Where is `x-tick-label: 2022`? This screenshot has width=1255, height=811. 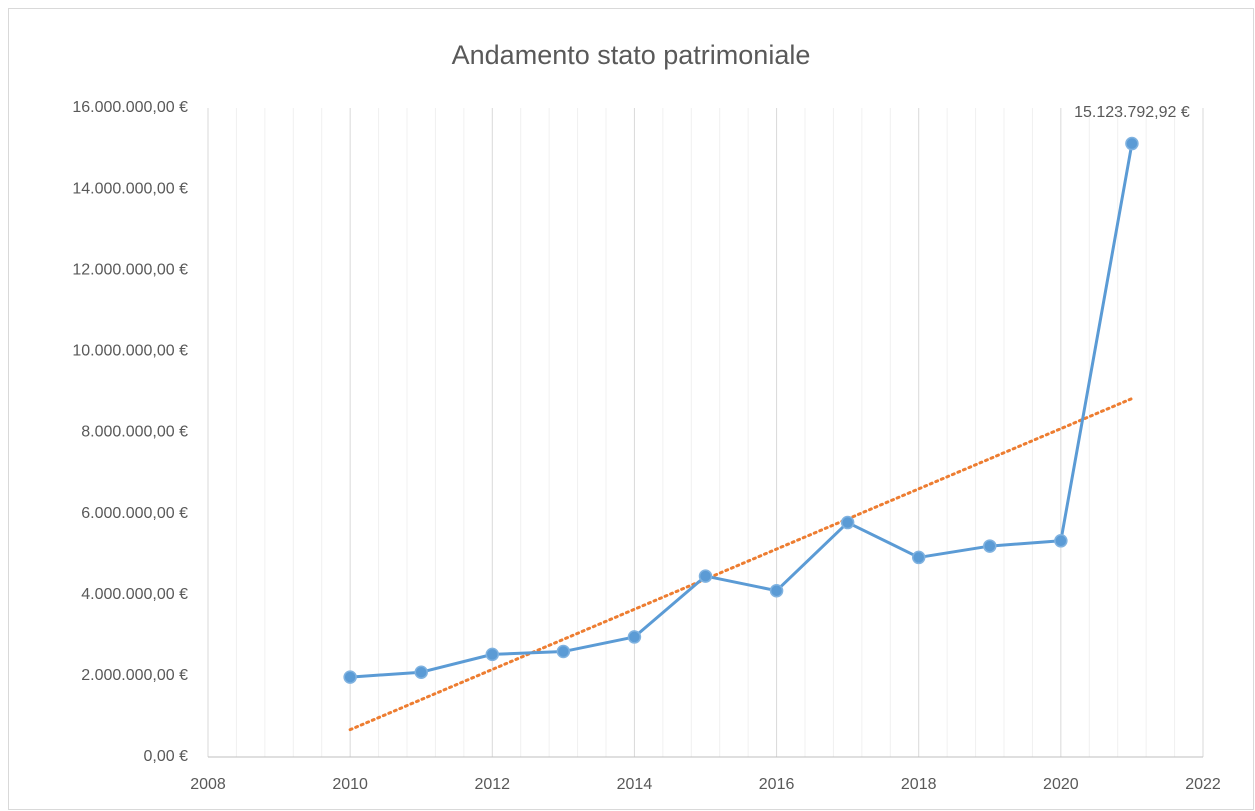
x-tick-label: 2022 is located at coordinates (1203, 784).